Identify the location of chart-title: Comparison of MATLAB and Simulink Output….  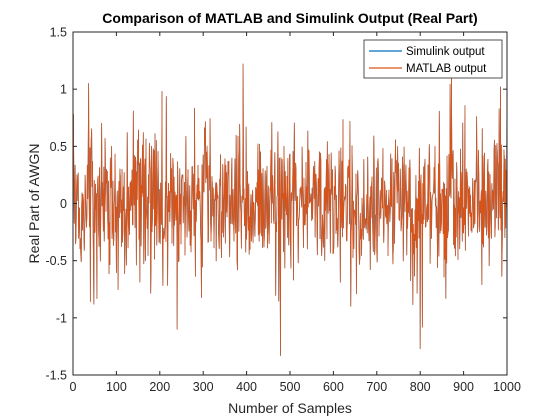
(289, 18).